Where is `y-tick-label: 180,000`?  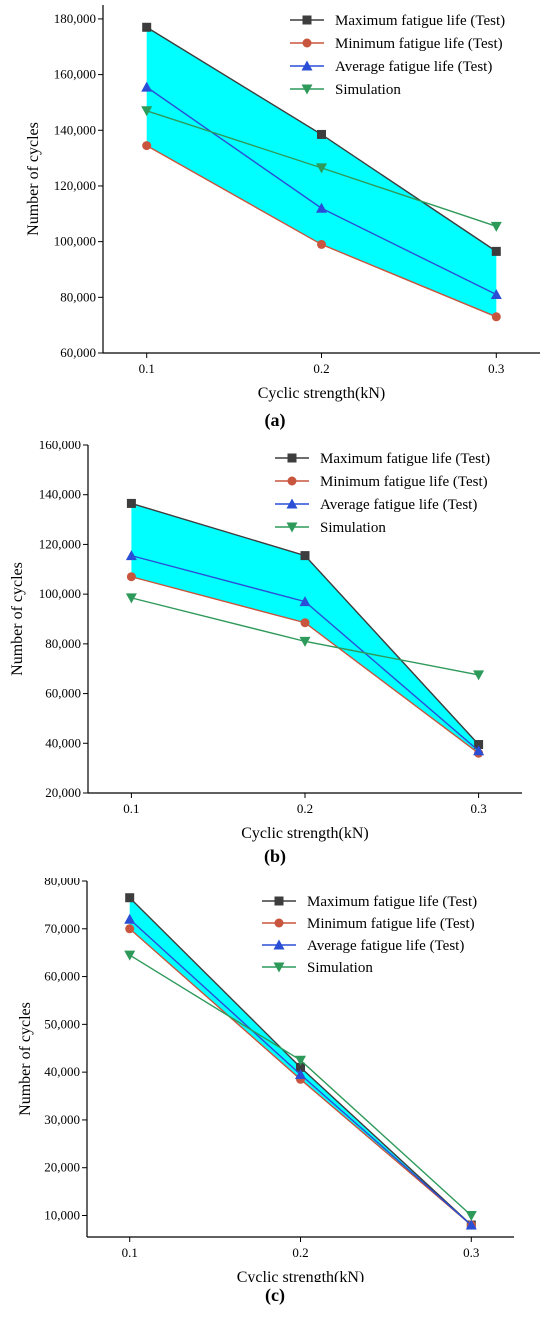 y-tick-label: 180,000 is located at coordinates (75, 18).